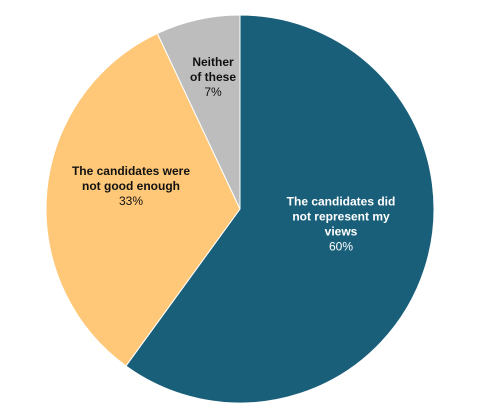 This screenshot has width=490, height=412. What do you see at coordinates (131, 186) in the screenshot?
I see `slice-category-label: not good enough` at bounding box center [131, 186].